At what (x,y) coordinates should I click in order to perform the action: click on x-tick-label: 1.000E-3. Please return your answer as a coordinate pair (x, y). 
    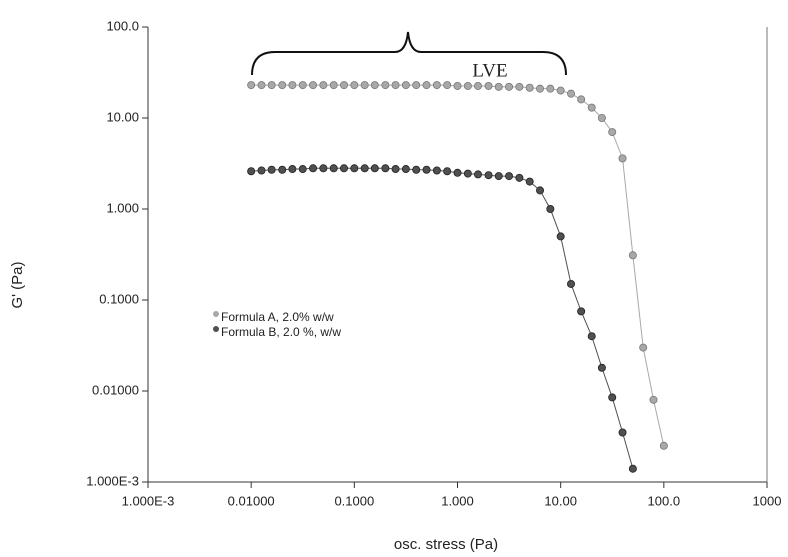
    Looking at the image, I should click on (148, 500).